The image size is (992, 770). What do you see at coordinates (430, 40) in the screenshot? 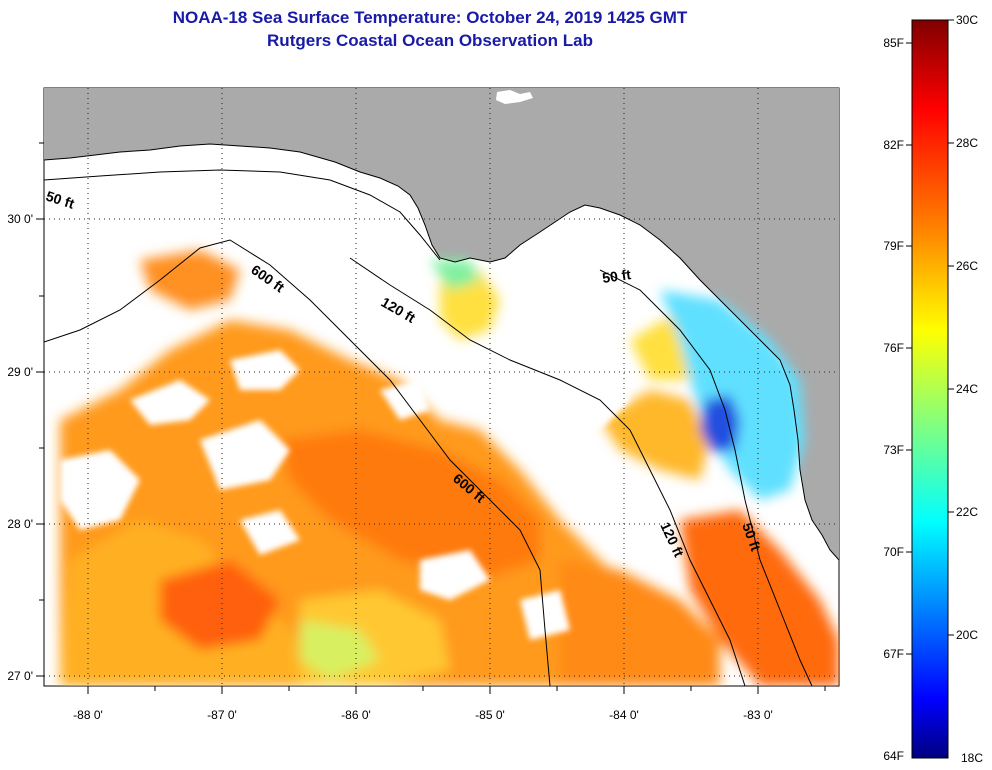
I see `map-subtitle: Rutgers Coastal Ocean Observation Lab` at bounding box center [430, 40].